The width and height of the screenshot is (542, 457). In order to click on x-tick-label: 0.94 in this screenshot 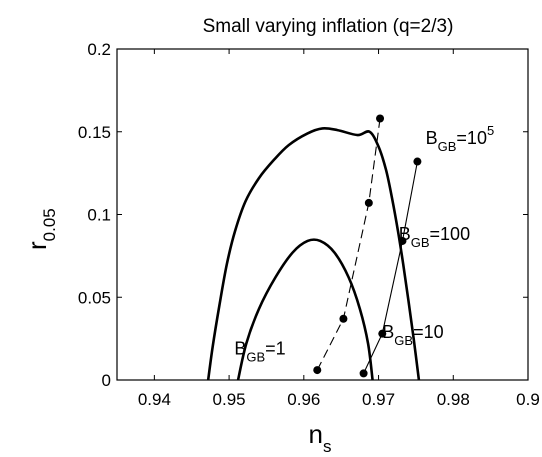, I will do `click(154, 399)`.